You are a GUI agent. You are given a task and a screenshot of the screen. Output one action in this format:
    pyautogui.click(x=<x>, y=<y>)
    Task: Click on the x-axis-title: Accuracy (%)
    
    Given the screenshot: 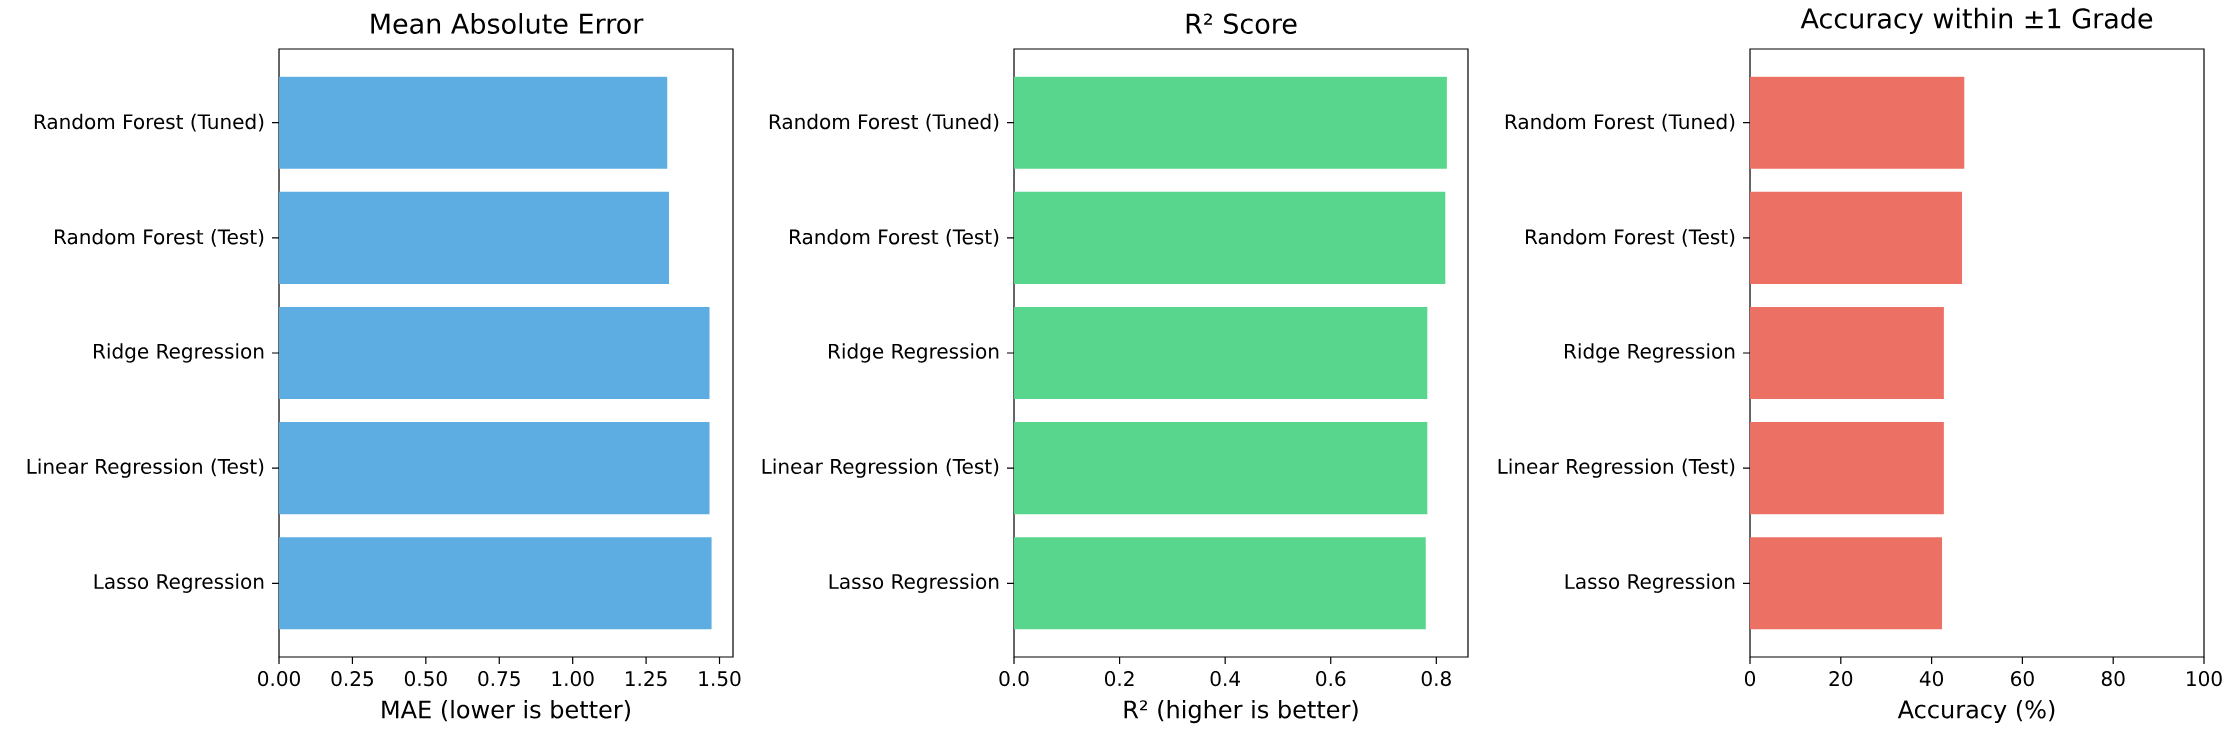 What is the action you would take?
    pyautogui.click(x=1976, y=711)
    